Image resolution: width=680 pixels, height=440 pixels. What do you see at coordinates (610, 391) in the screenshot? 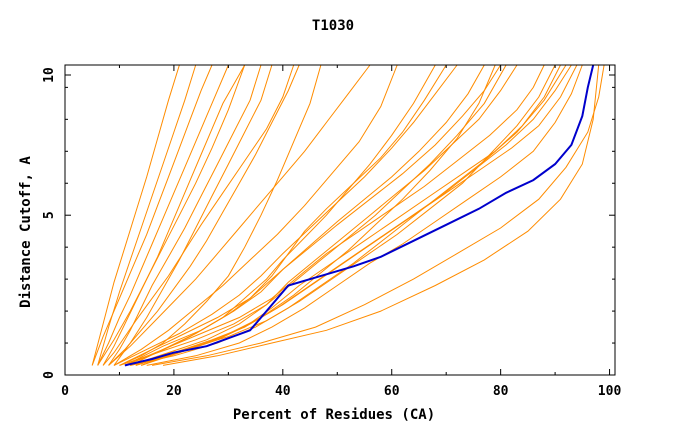
I see `x-tick-label: 100` at bounding box center [610, 391].